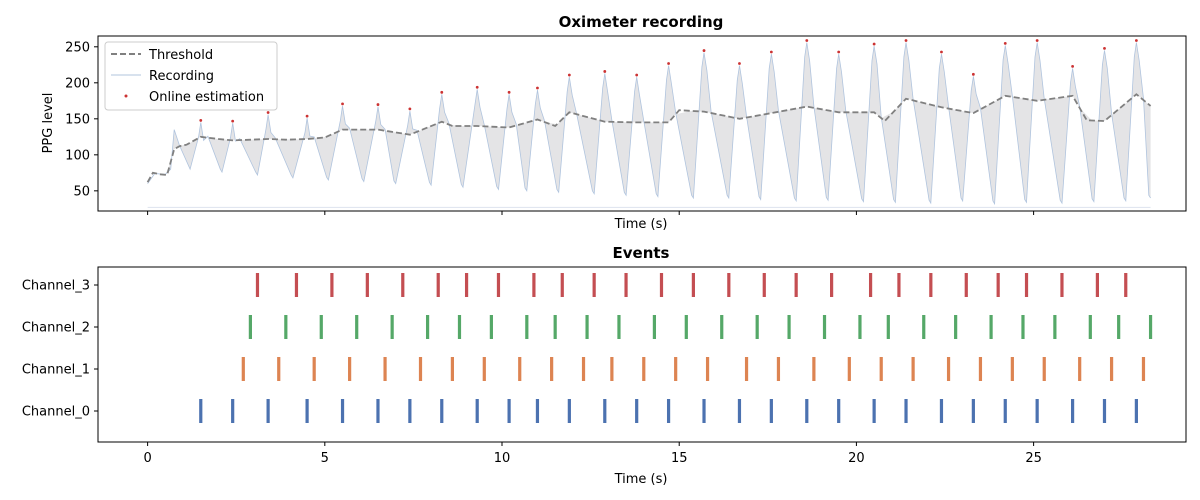 The height and width of the screenshot is (500, 1200). I want to click on oximeter-y-tick-label: 200, so click(77, 83).